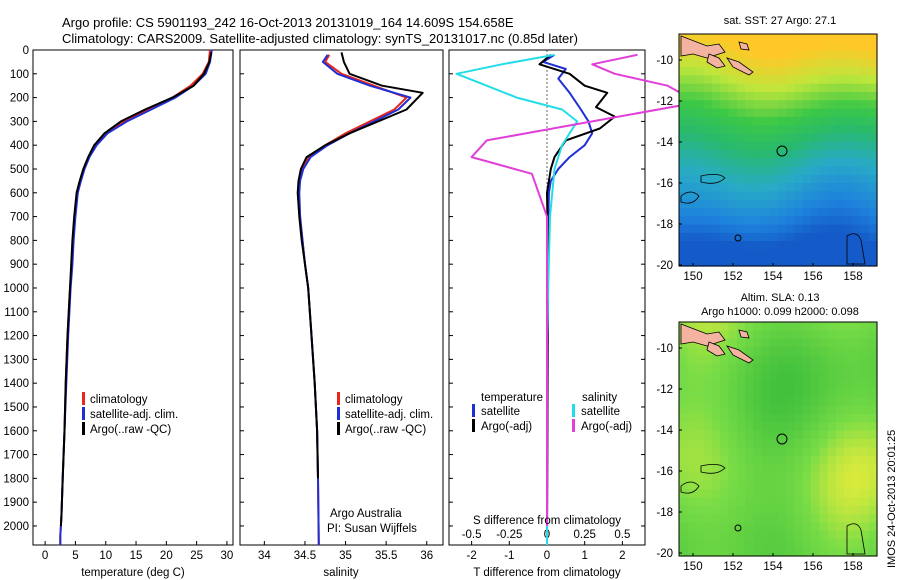  Describe the element at coordinates (780, 298) in the screenshot. I see `sla-map-title-1: Altim. SLA: 0.13` at that location.